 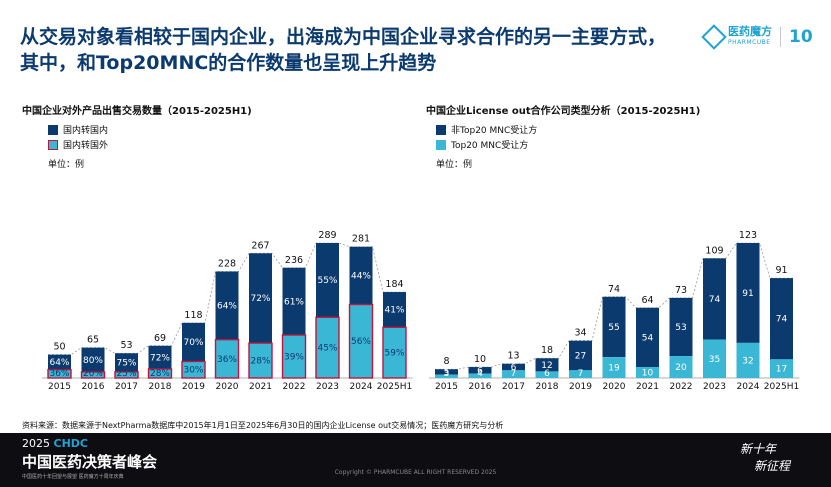 I want to click on bar-data-label: 56%, so click(x=361, y=342).